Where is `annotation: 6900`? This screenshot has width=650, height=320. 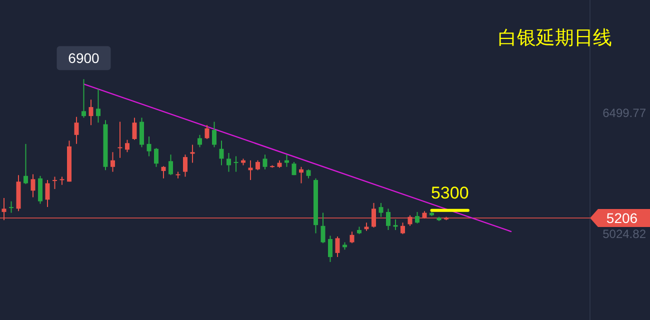 annotation: 6900 is located at coordinates (84, 58).